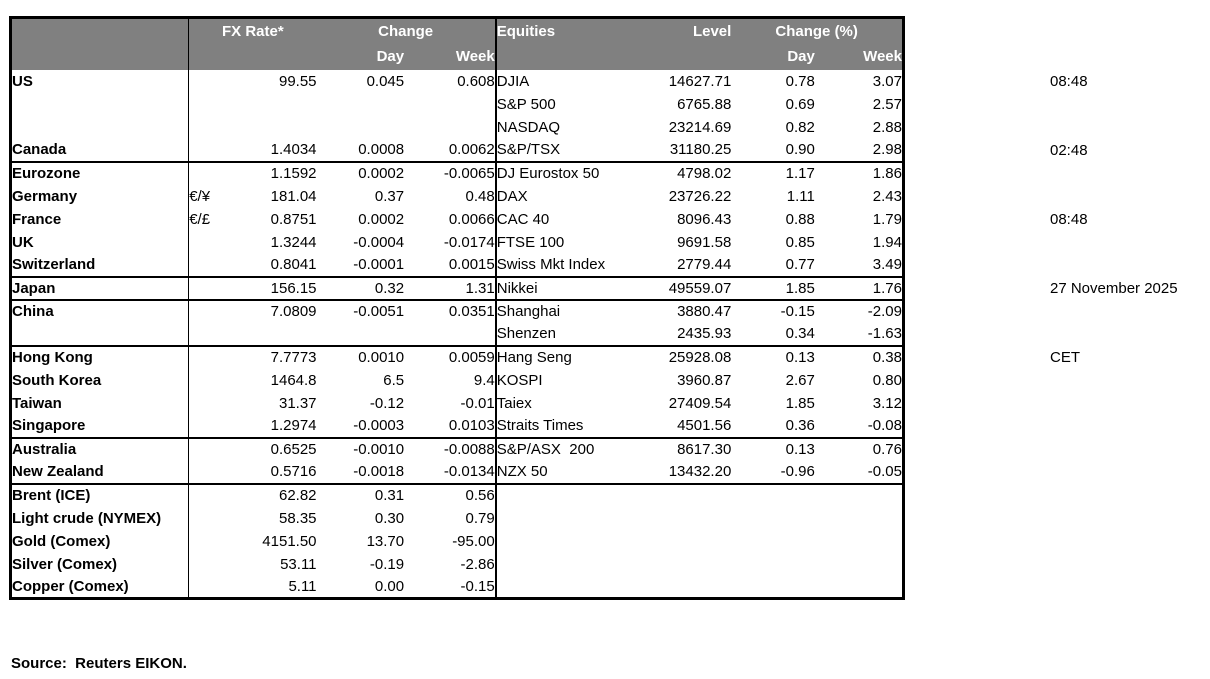 This screenshot has width=1210, height=679. What do you see at coordinates (1065, 357) in the screenshot?
I see `timezone-line: CET` at bounding box center [1065, 357].